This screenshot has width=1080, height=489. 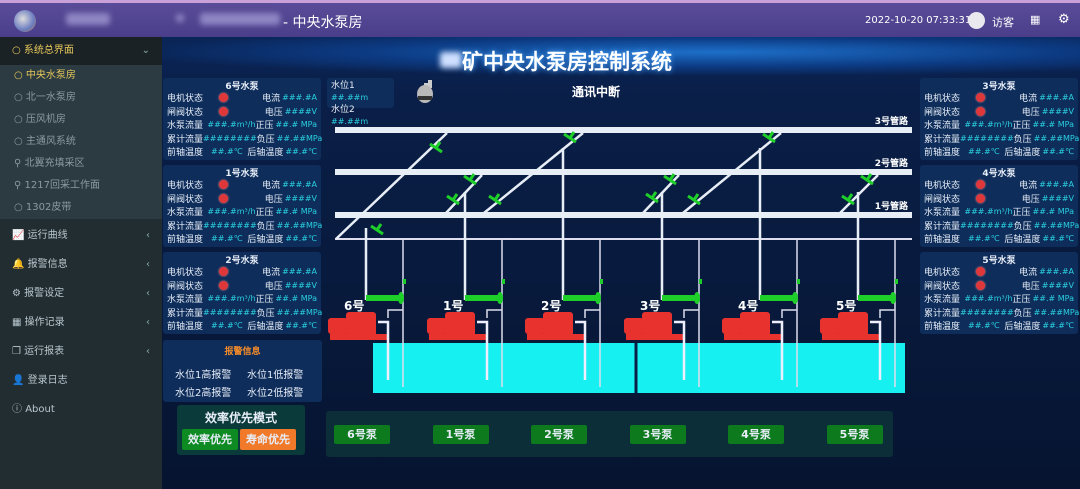 I want to click on sidebar-item: ○ 主通风系统, so click(x=81, y=142).